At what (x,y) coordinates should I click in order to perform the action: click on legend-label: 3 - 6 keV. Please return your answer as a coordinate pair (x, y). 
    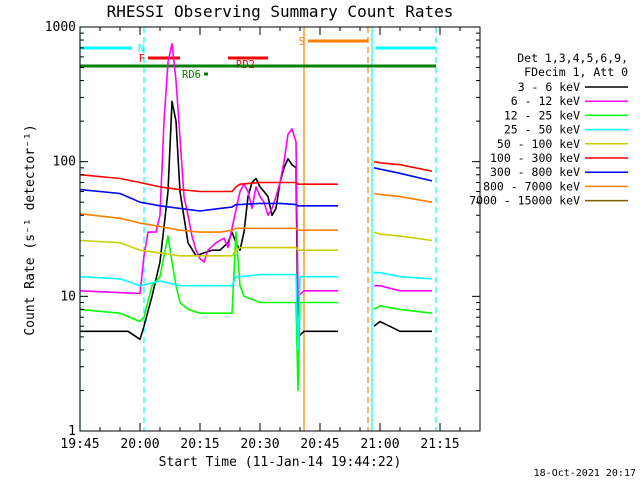
    Looking at the image, I should click on (549, 87).